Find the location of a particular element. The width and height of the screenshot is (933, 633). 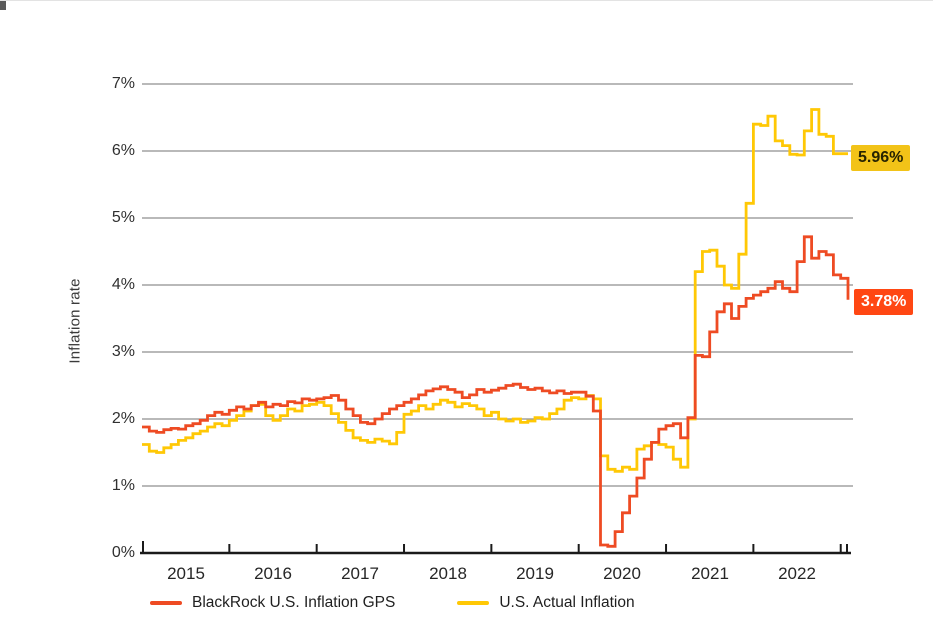

y-tick-label: 1% is located at coordinates (123, 485).